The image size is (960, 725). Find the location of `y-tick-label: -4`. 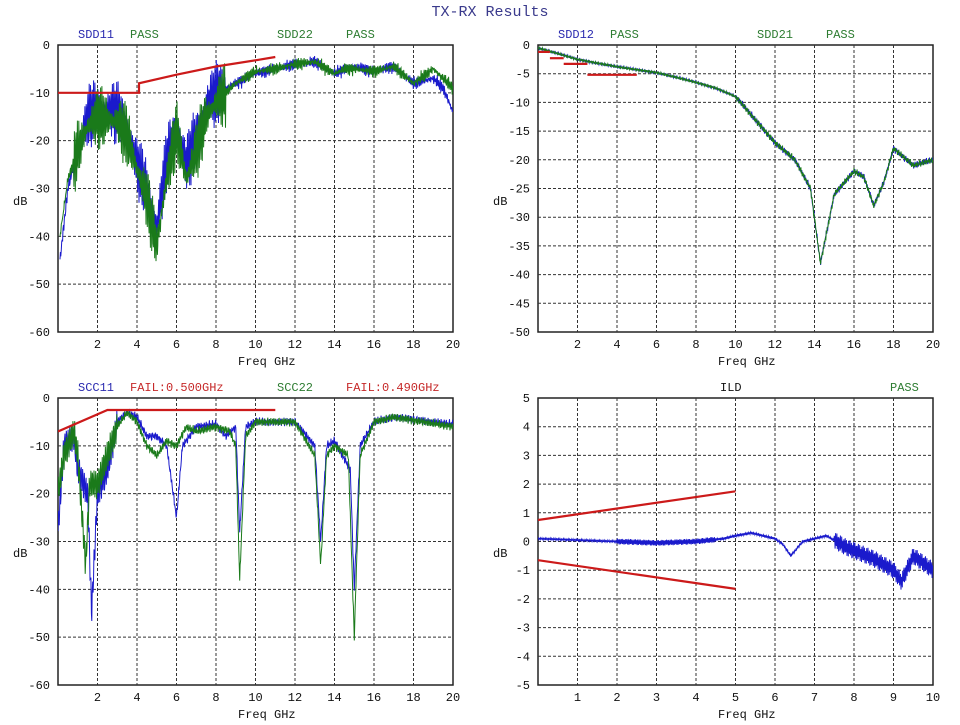

y-tick-label: -4 is located at coordinates (523, 657).